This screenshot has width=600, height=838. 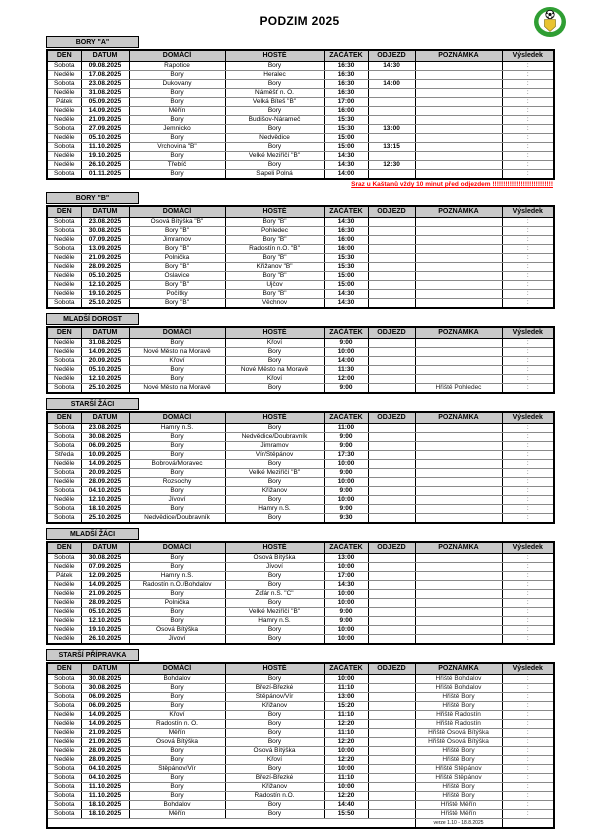 I want to click on match-row: Pátek 12.09.2025 Hamry n.S. Bory 17:00:, so click(x=300, y=576).